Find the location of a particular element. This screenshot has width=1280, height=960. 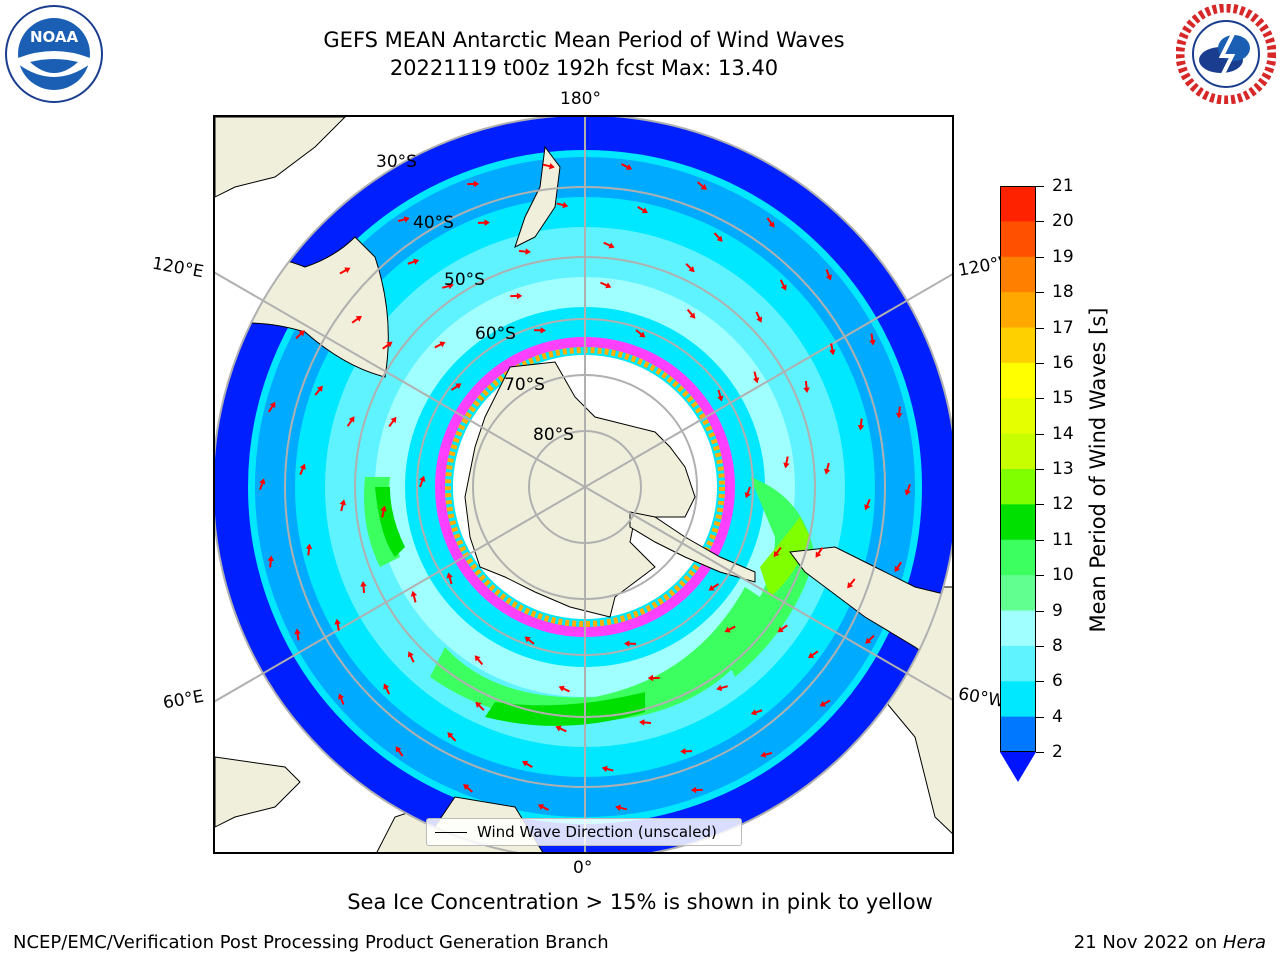

noaa-logo-text: NOAA is located at coordinates (54, 37).